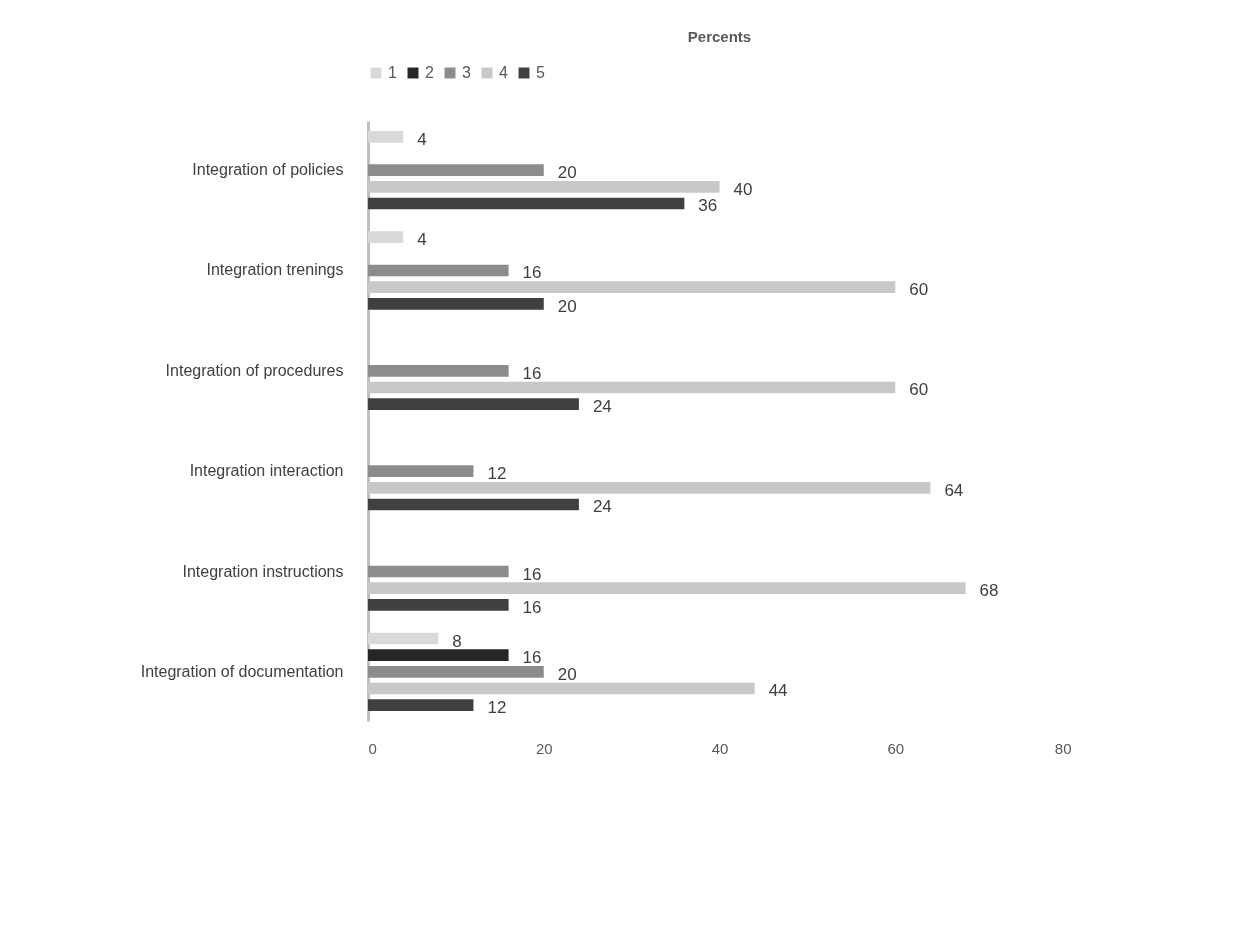 Image resolution: width=1247 pixels, height=934 pixels. Describe the element at coordinates (778, 691) in the screenshot. I see `data-label: 44` at that location.